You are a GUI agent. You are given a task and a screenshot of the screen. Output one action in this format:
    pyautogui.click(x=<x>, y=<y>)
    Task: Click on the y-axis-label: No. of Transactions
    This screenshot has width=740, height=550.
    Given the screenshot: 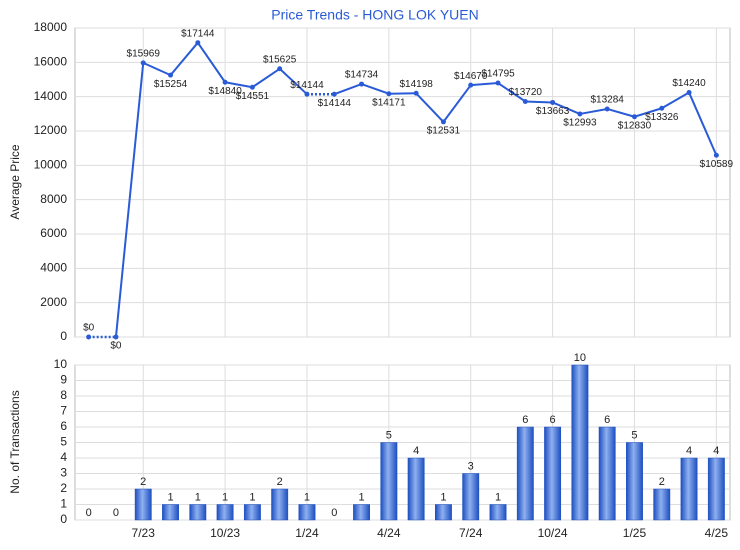 What is the action you would take?
    pyautogui.click(x=15, y=441)
    